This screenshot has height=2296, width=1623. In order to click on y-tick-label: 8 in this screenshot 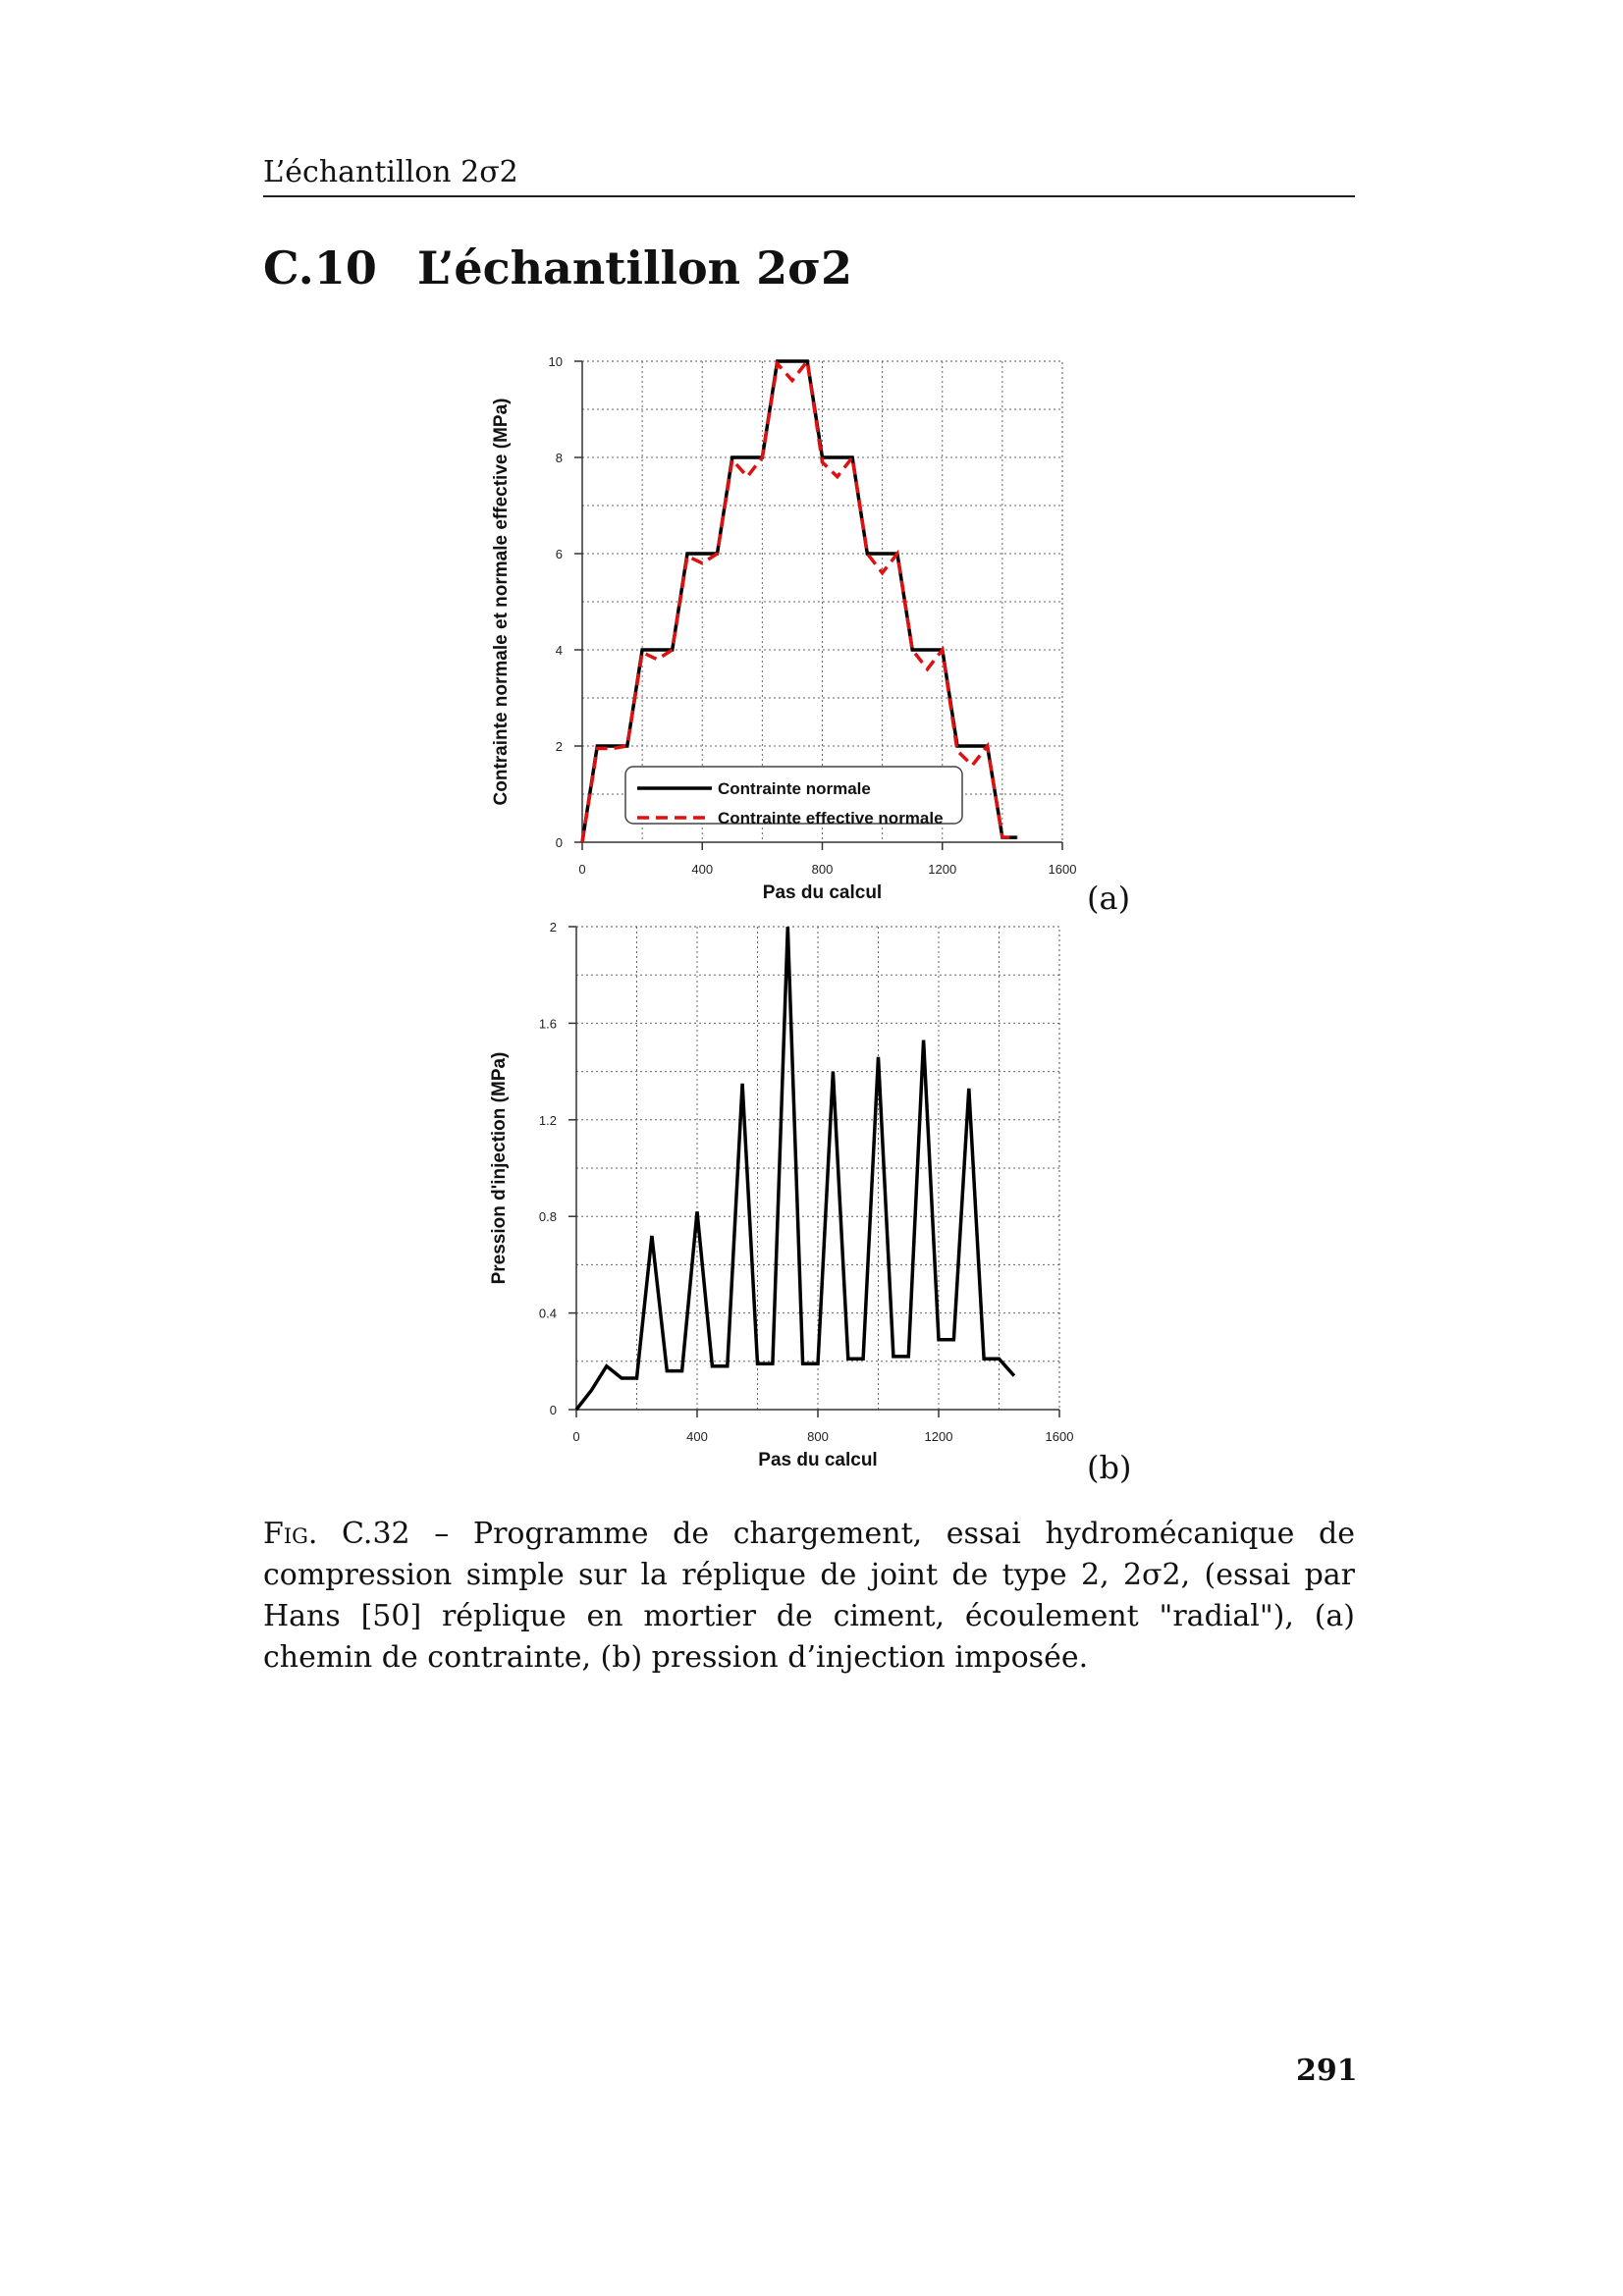, I will do `click(560, 458)`.